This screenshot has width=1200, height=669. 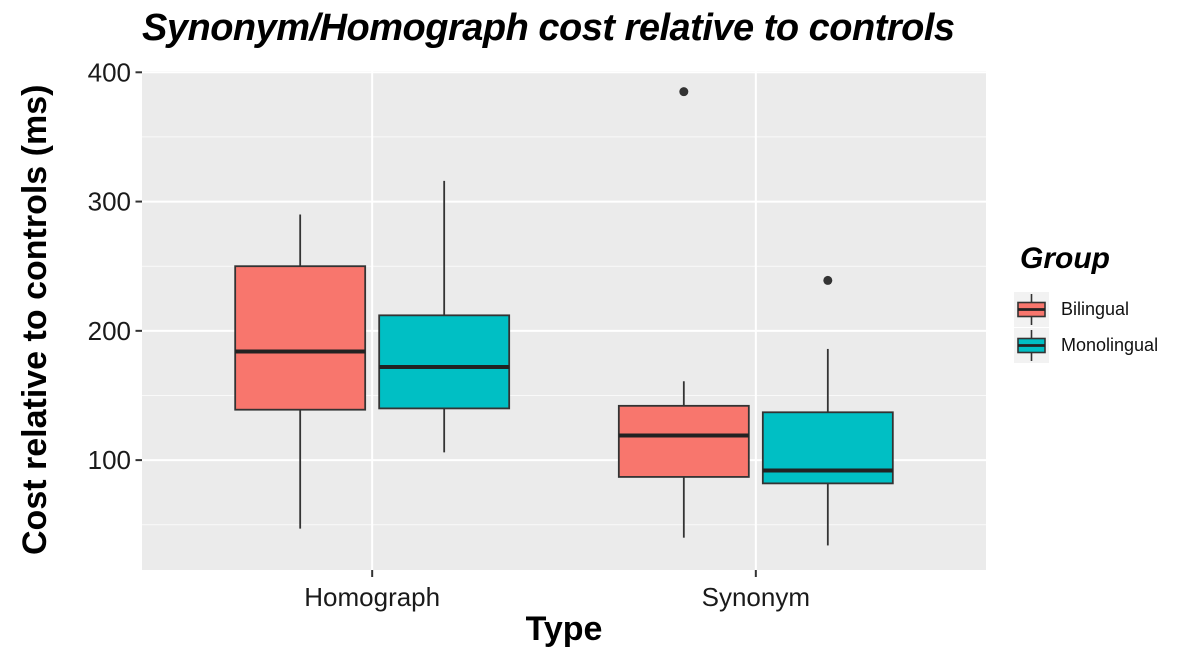 What do you see at coordinates (756, 597) in the screenshot?
I see `x-tick-label: Synonym` at bounding box center [756, 597].